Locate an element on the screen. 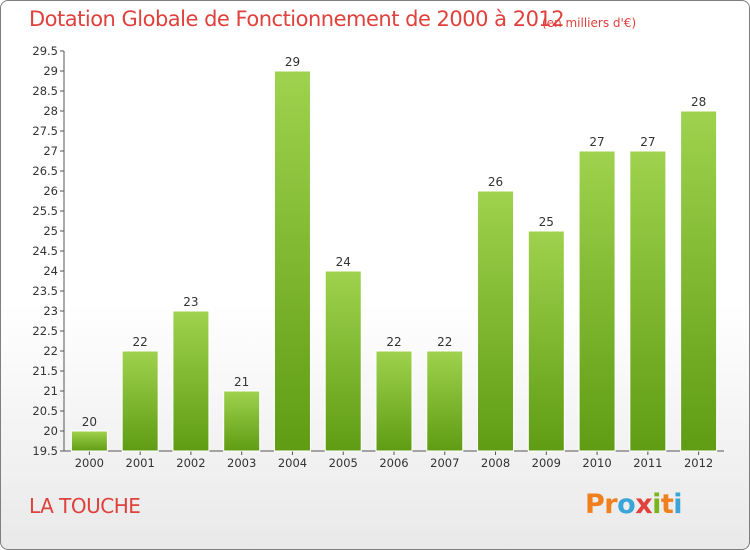 The width and height of the screenshot is (750, 550). y-tick-label: 26 is located at coordinates (50, 191).